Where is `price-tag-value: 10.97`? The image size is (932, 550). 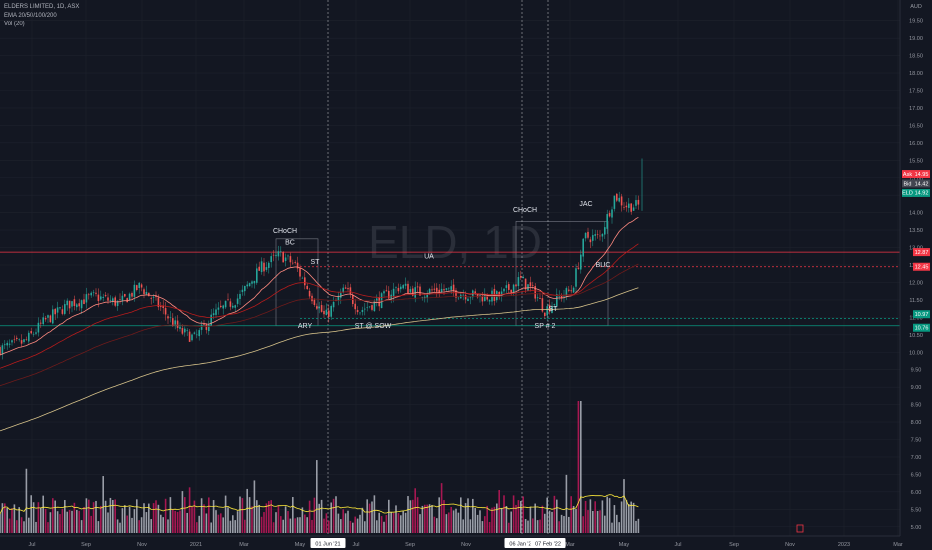 price-tag-value: 10.97 is located at coordinates (922, 315).